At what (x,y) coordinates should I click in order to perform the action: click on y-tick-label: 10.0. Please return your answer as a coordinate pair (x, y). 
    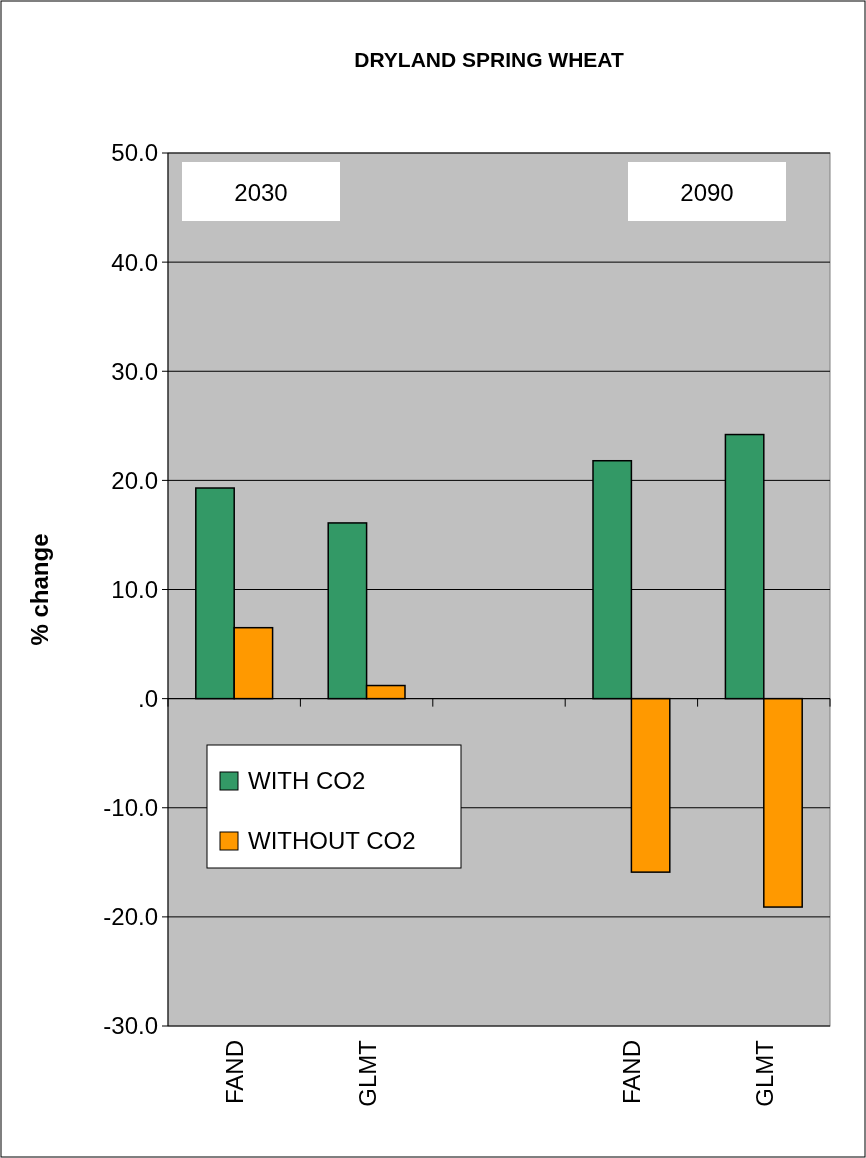
    Looking at the image, I should click on (134, 589).